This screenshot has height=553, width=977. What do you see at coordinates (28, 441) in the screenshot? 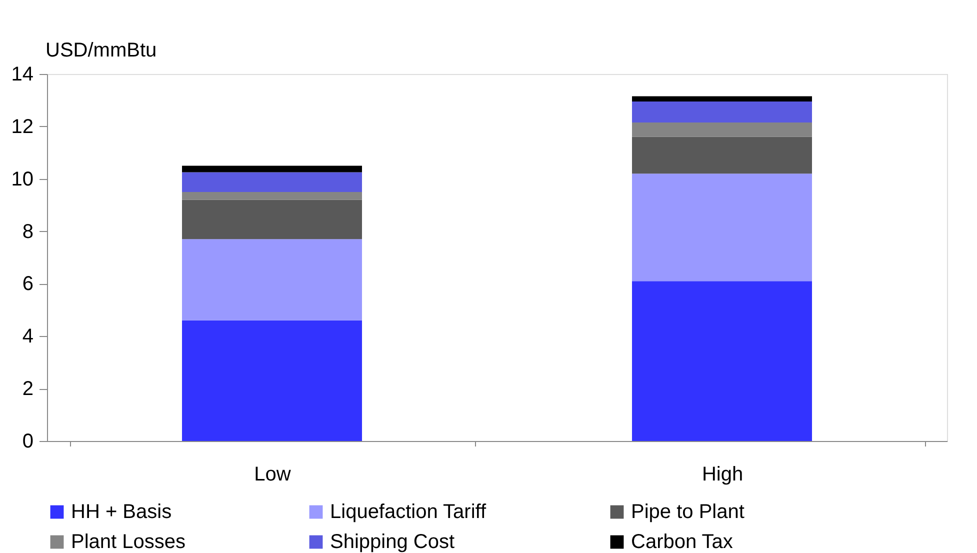
I see `y-tick-label: 0` at bounding box center [28, 441].